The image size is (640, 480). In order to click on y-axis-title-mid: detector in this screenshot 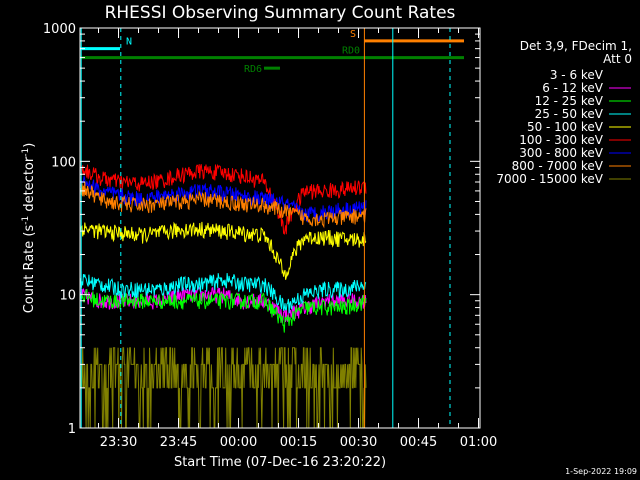, I will do `click(29, 186)`.